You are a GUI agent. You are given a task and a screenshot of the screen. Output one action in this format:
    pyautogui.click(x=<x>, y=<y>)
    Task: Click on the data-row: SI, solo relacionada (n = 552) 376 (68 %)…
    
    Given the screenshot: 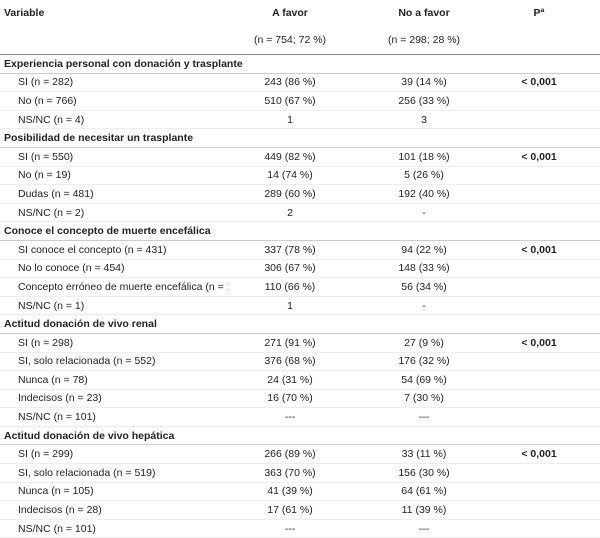 What is the action you would take?
    pyautogui.click(x=300, y=362)
    